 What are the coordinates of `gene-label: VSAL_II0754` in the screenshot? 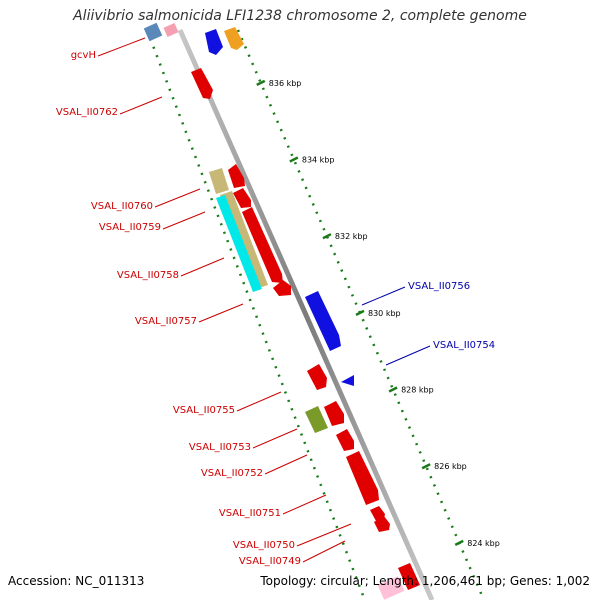 It's located at (464, 345).